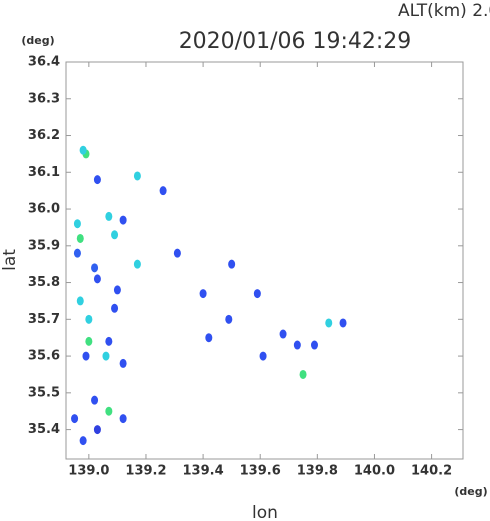  Describe the element at coordinates (374, 471) in the screenshot. I see `x-tick-label: 140.0` at that location.